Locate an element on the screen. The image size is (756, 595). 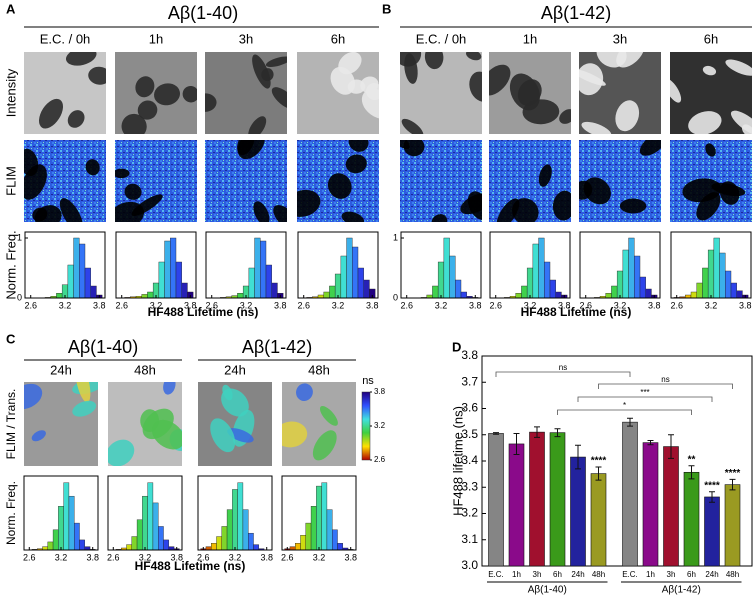
y-tick-label: 1 is located at coordinates (395, 237).